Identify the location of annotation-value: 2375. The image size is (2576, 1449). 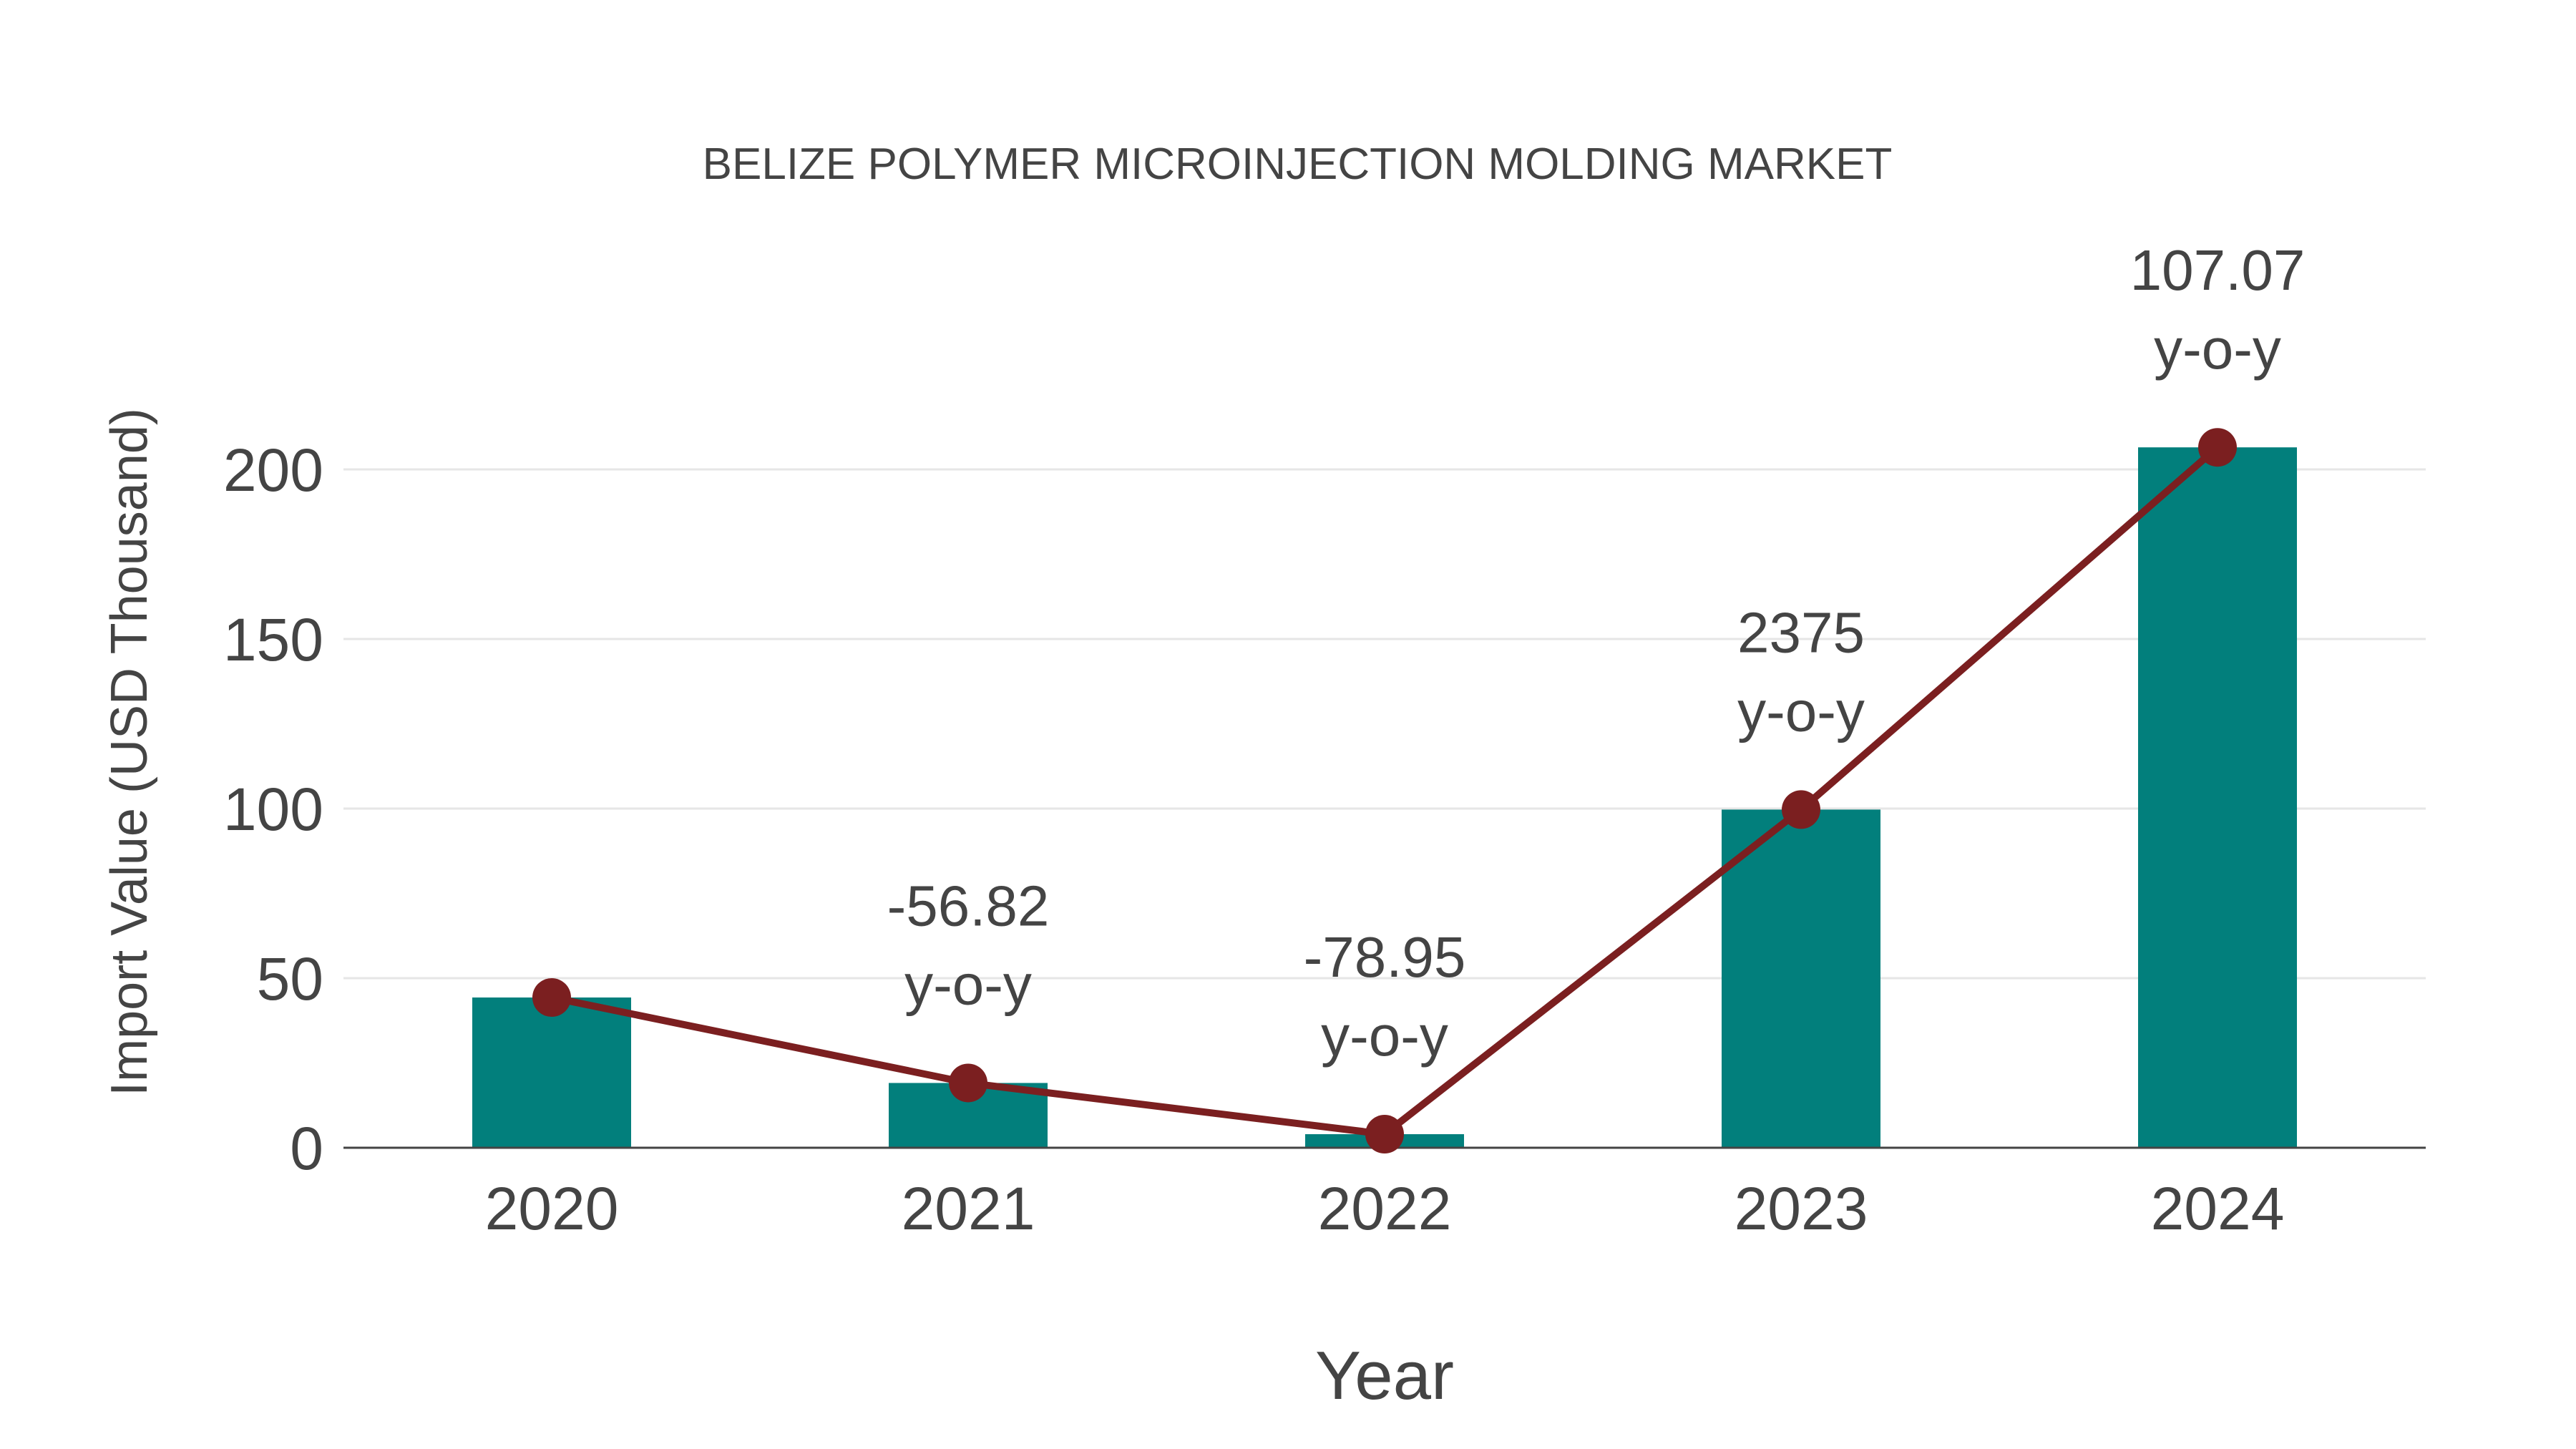
(1801, 632).